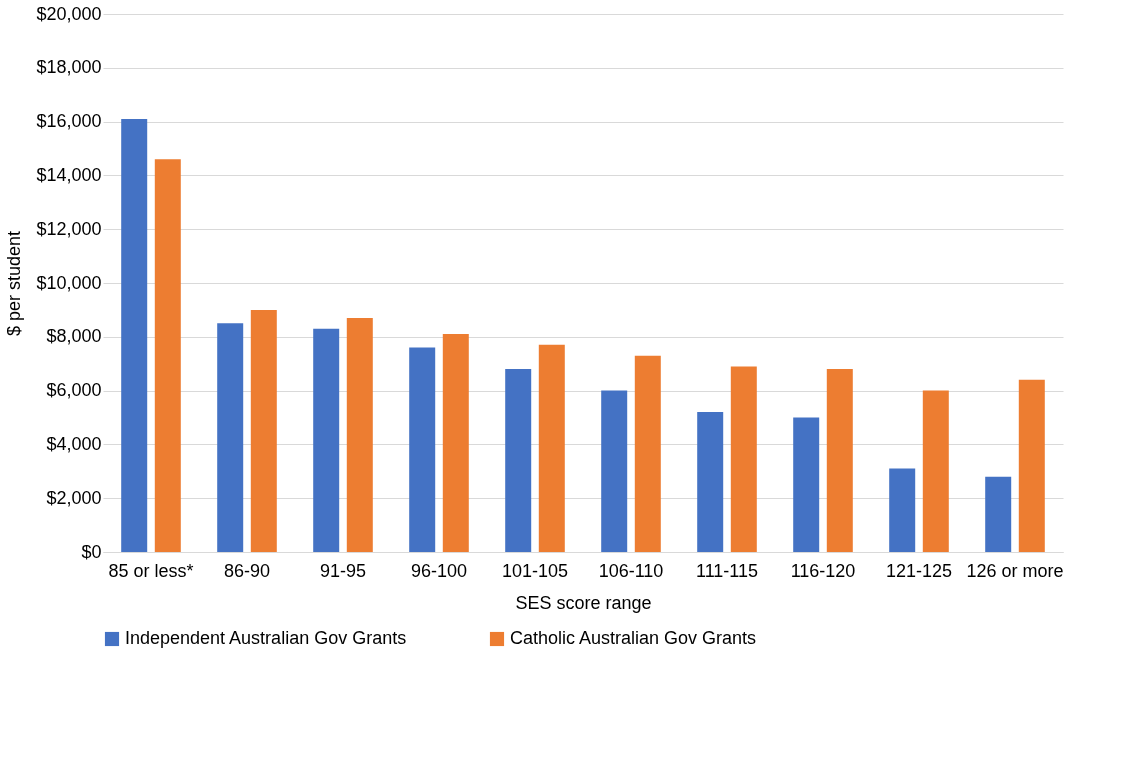 The image size is (1136, 764). What do you see at coordinates (69, 121) in the screenshot?
I see `y-tick-label: $16,000` at bounding box center [69, 121].